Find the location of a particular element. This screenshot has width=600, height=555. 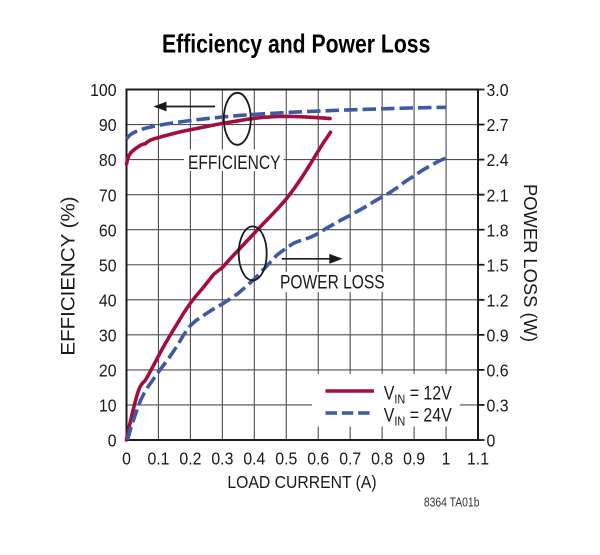

svg-text: VIN = 12V is located at coordinates (418, 394).